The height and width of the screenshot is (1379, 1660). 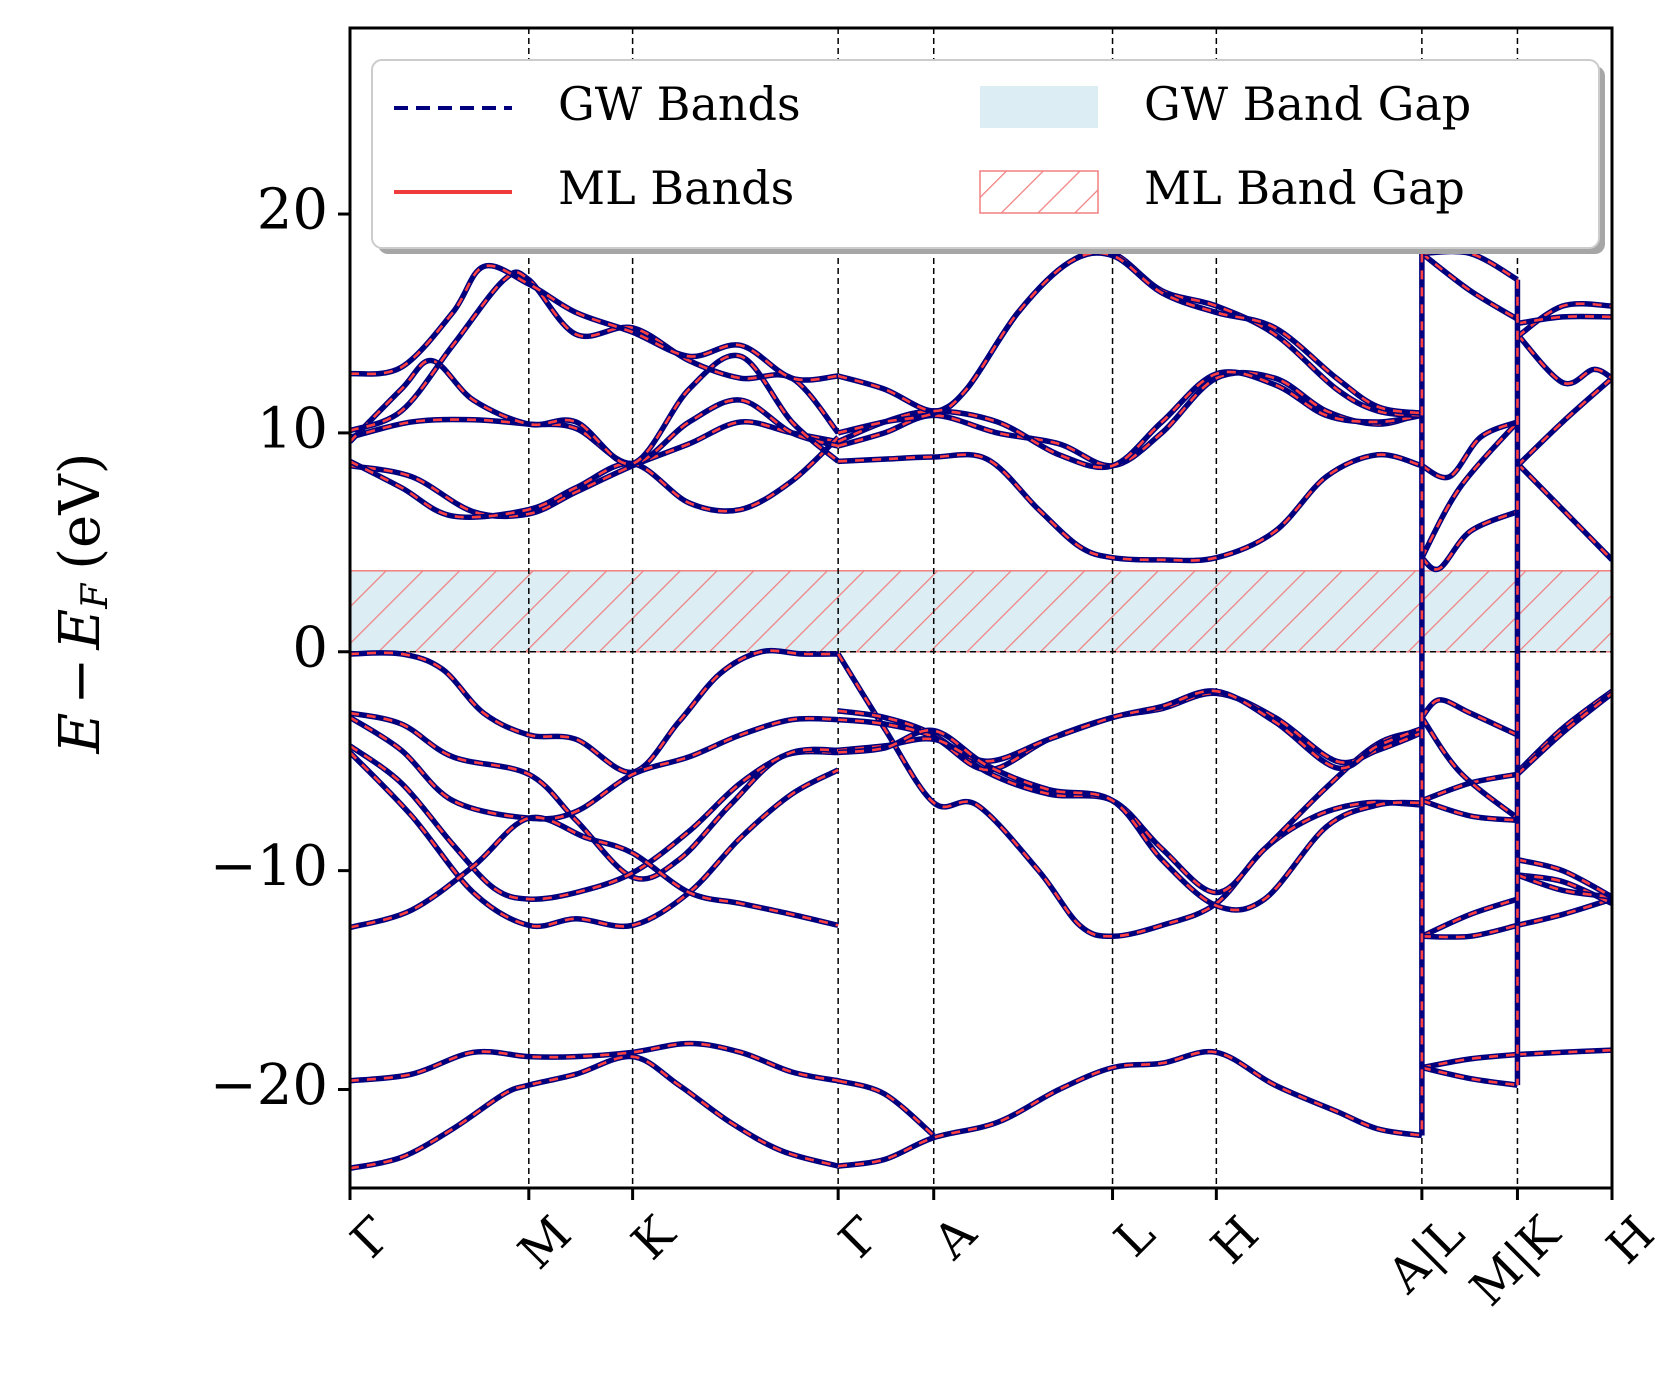 What do you see at coordinates (371, 1237) in the screenshot?
I see `x-tick-label-0: Γ` at bounding box center [371, 1237].